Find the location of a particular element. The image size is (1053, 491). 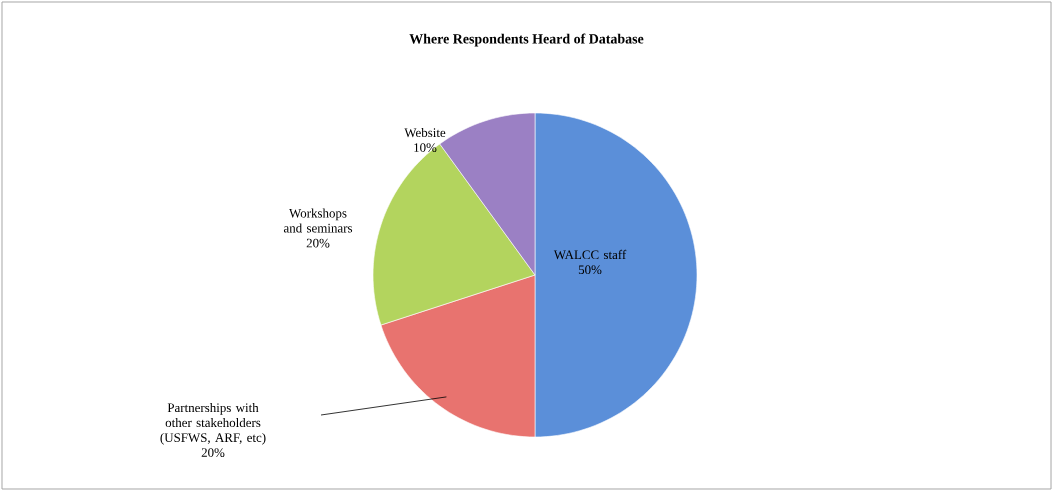

slice-label: Website is located at coordinates (425, 132).